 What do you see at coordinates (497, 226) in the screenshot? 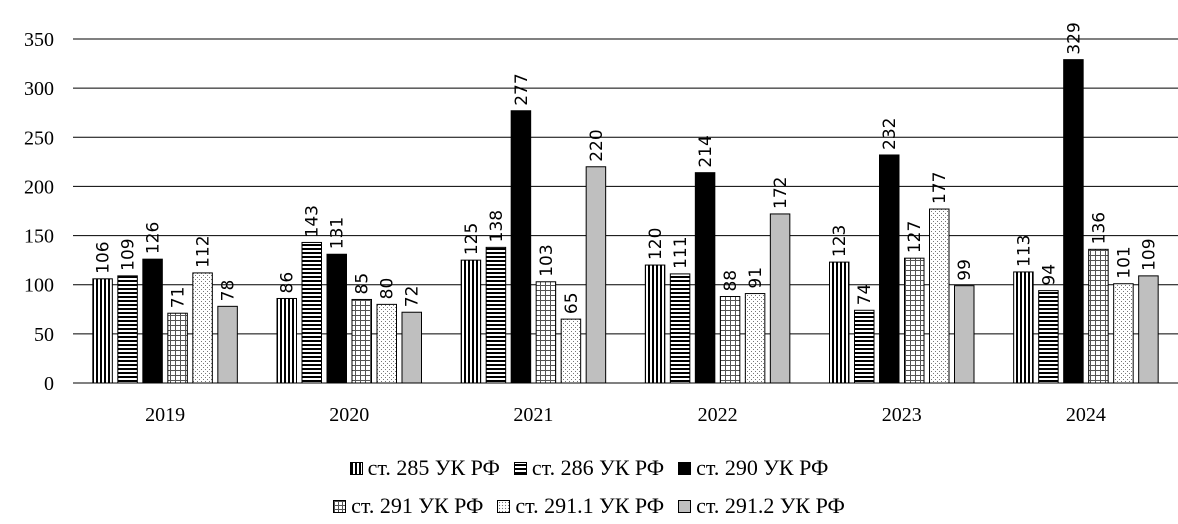
I see `data-label: 138` at bounding box center [497, 226].